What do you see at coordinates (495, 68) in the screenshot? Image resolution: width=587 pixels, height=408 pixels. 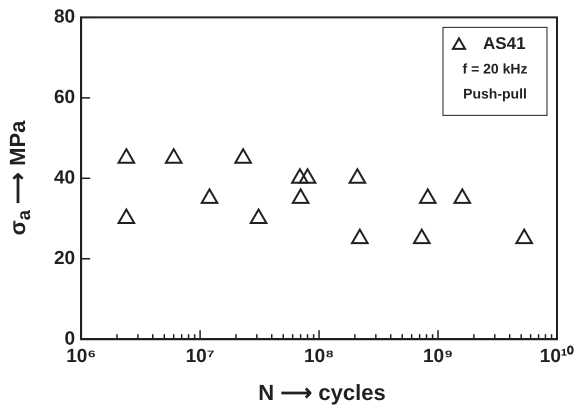 I see `annotation: f = 20 kHz` at bounding box center [495, 68].